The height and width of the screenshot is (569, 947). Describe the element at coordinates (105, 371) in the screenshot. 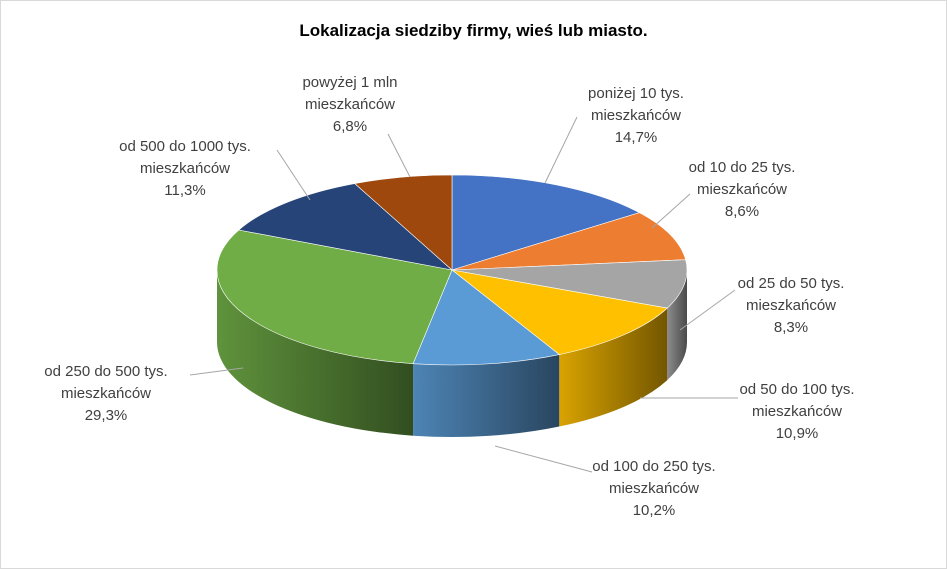

I see `data-label-text: od 250 do 500 tys.` at that location.